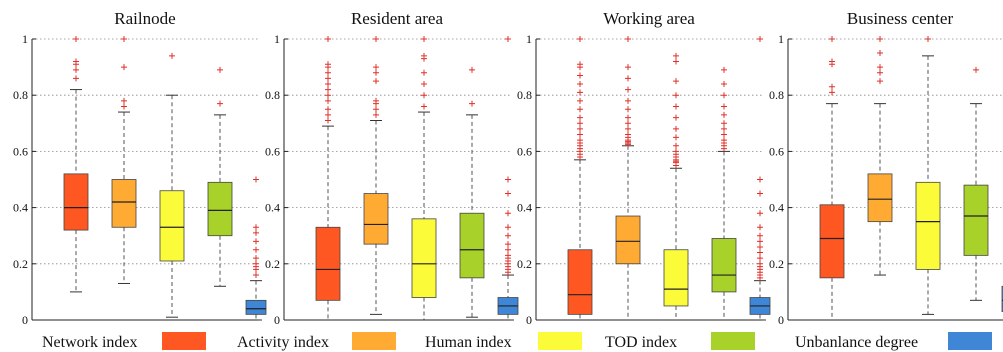  I want to click on legend-item: TOD index, so click(680, 341).